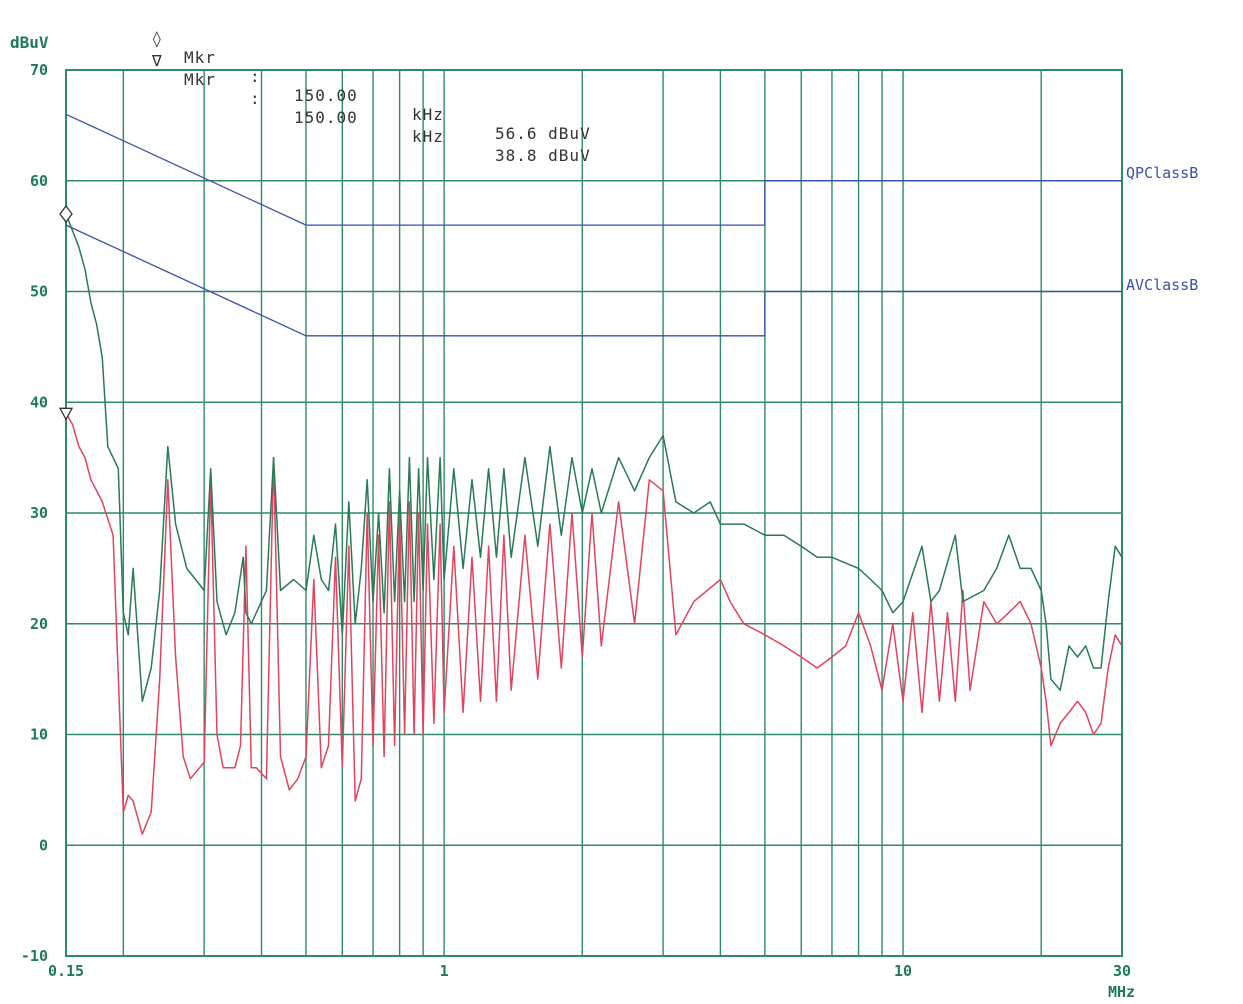 The height and width of the screenshot is (1004, 1243). Describe the element at coordinates (39, 735) in the screenshot. I see `y-tick-label-6: 10` at that location.